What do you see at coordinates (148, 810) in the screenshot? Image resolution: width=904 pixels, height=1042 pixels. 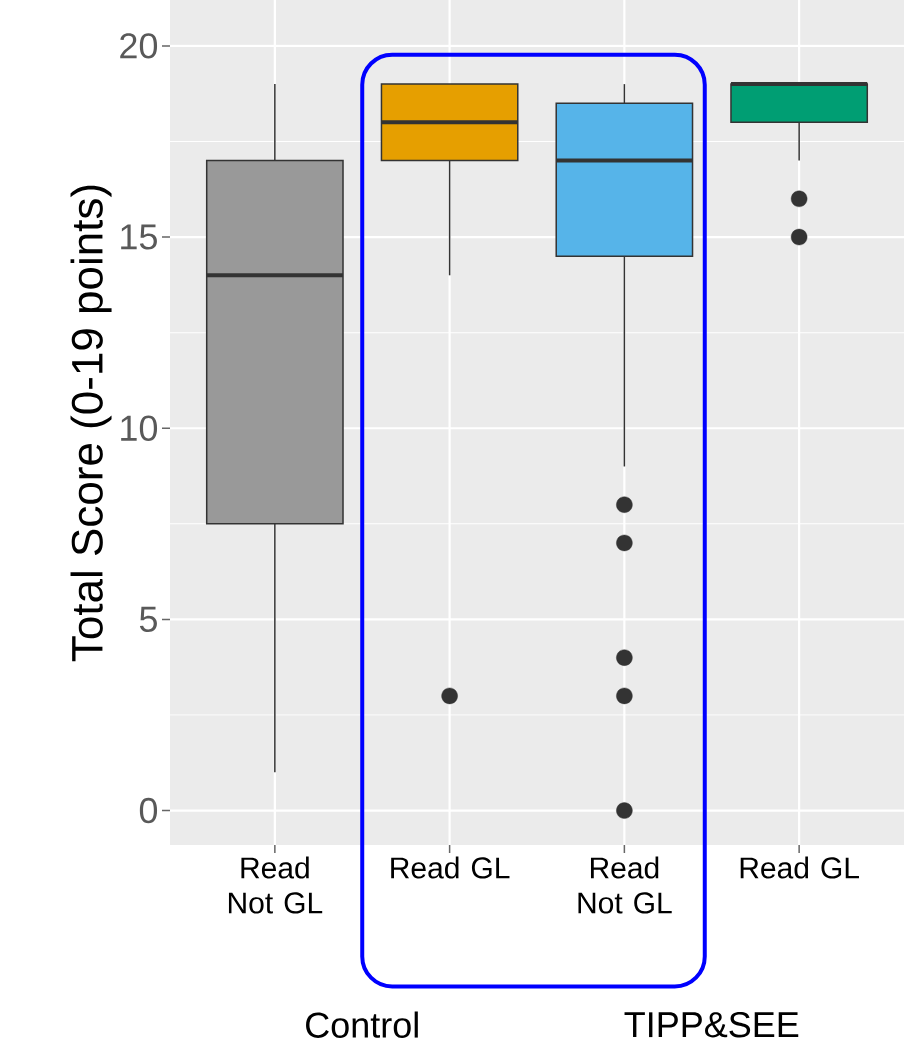 I see `y-tick-label: 0` at bounding box center [148, 810].